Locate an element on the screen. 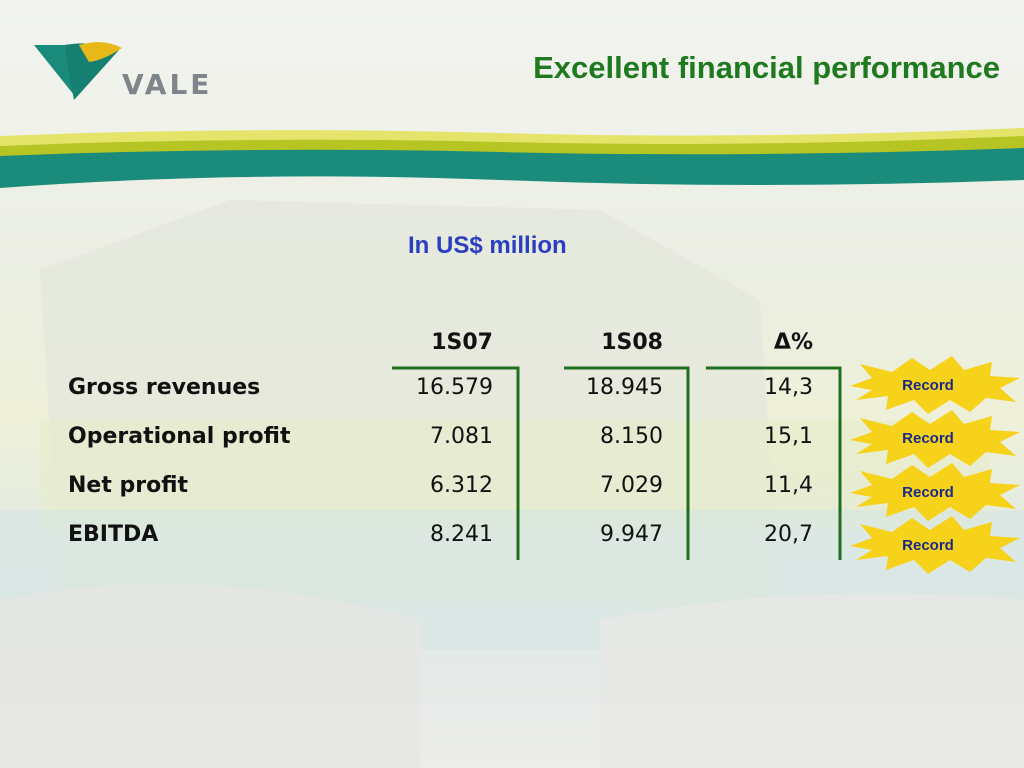 Image resolution: width=1024 pixels, height=768 pixels. row-label-ebitda: EBITDA is located at coordinates (113, 534).